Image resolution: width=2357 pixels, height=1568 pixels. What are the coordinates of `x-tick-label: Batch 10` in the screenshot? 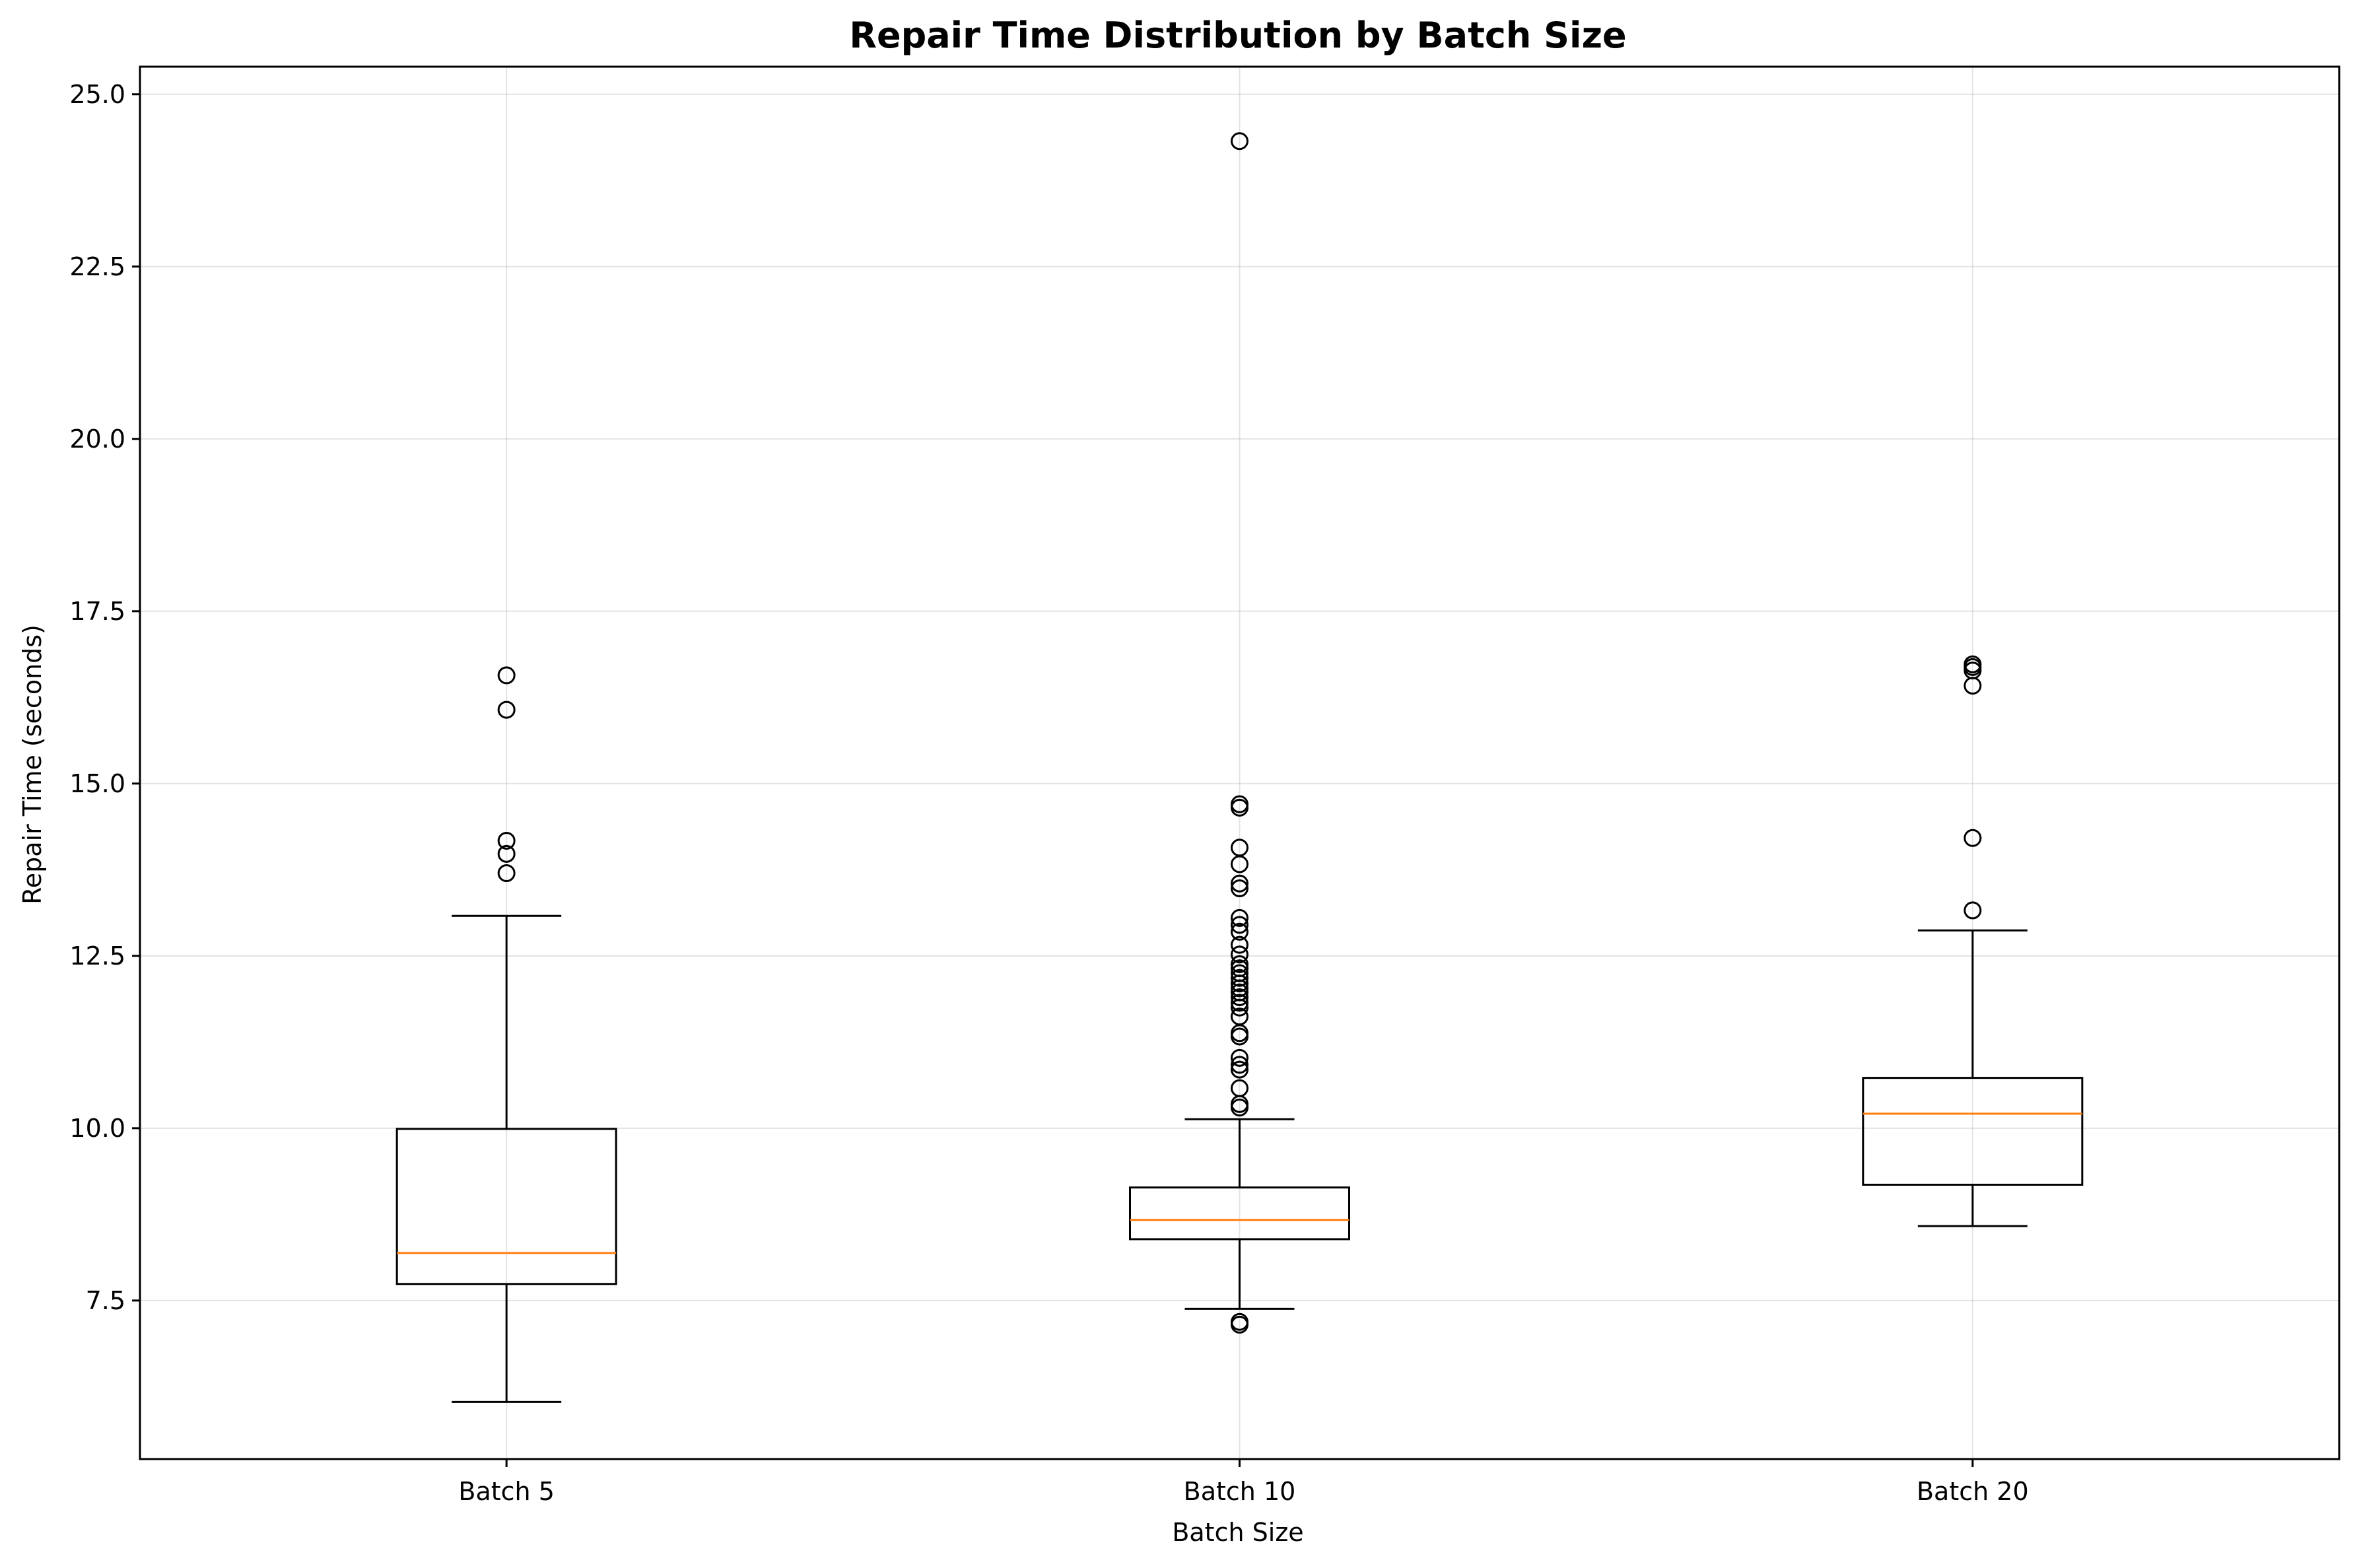 It's located at (1240, 1491).